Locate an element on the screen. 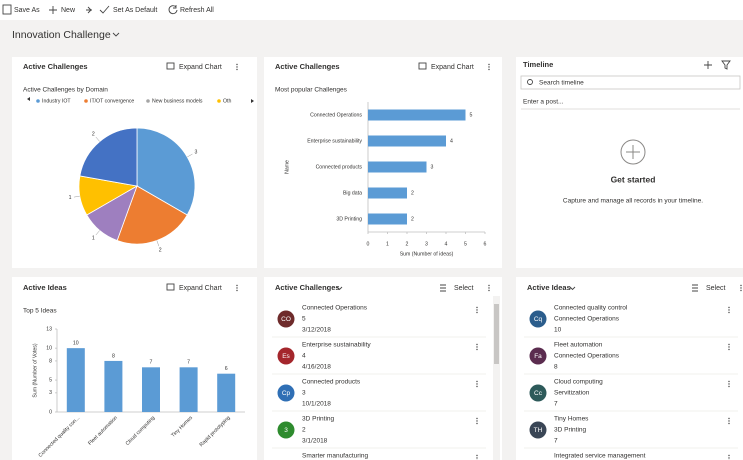 The image size is (743, 460). record-field: Servitization is located at coordinates (572, 393).